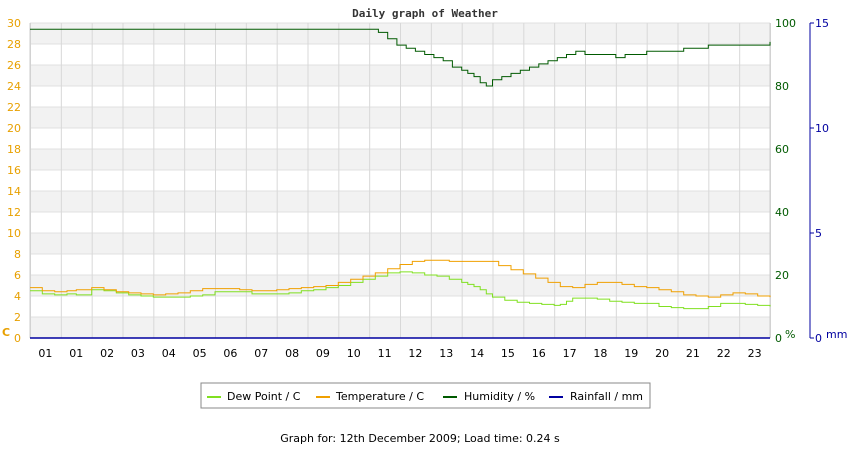  Describe the element at coordinates (836, 334) in the screenshot. I see `rainfall-axis-unit: mm` at that location.